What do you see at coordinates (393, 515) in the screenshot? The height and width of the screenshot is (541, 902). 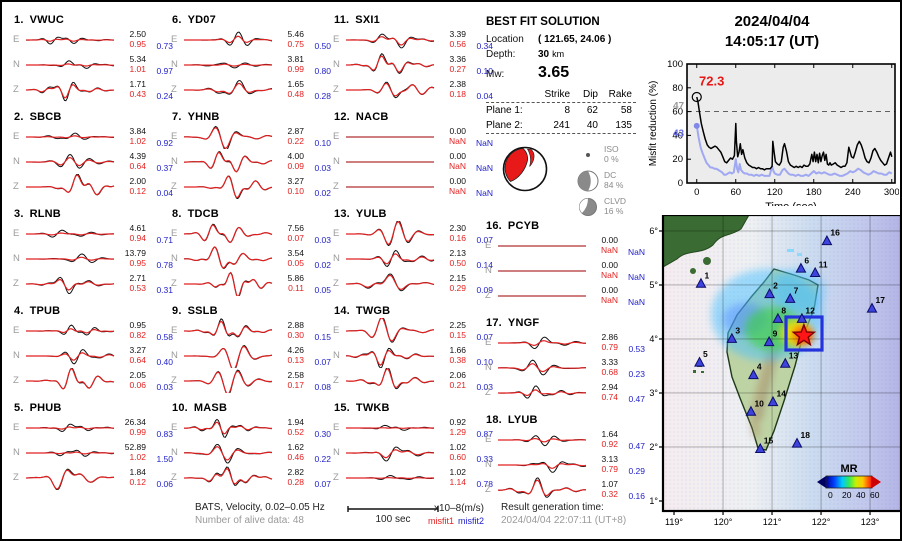 I see `time-scalebar: 100 sec` at bounding box center [393, 515].